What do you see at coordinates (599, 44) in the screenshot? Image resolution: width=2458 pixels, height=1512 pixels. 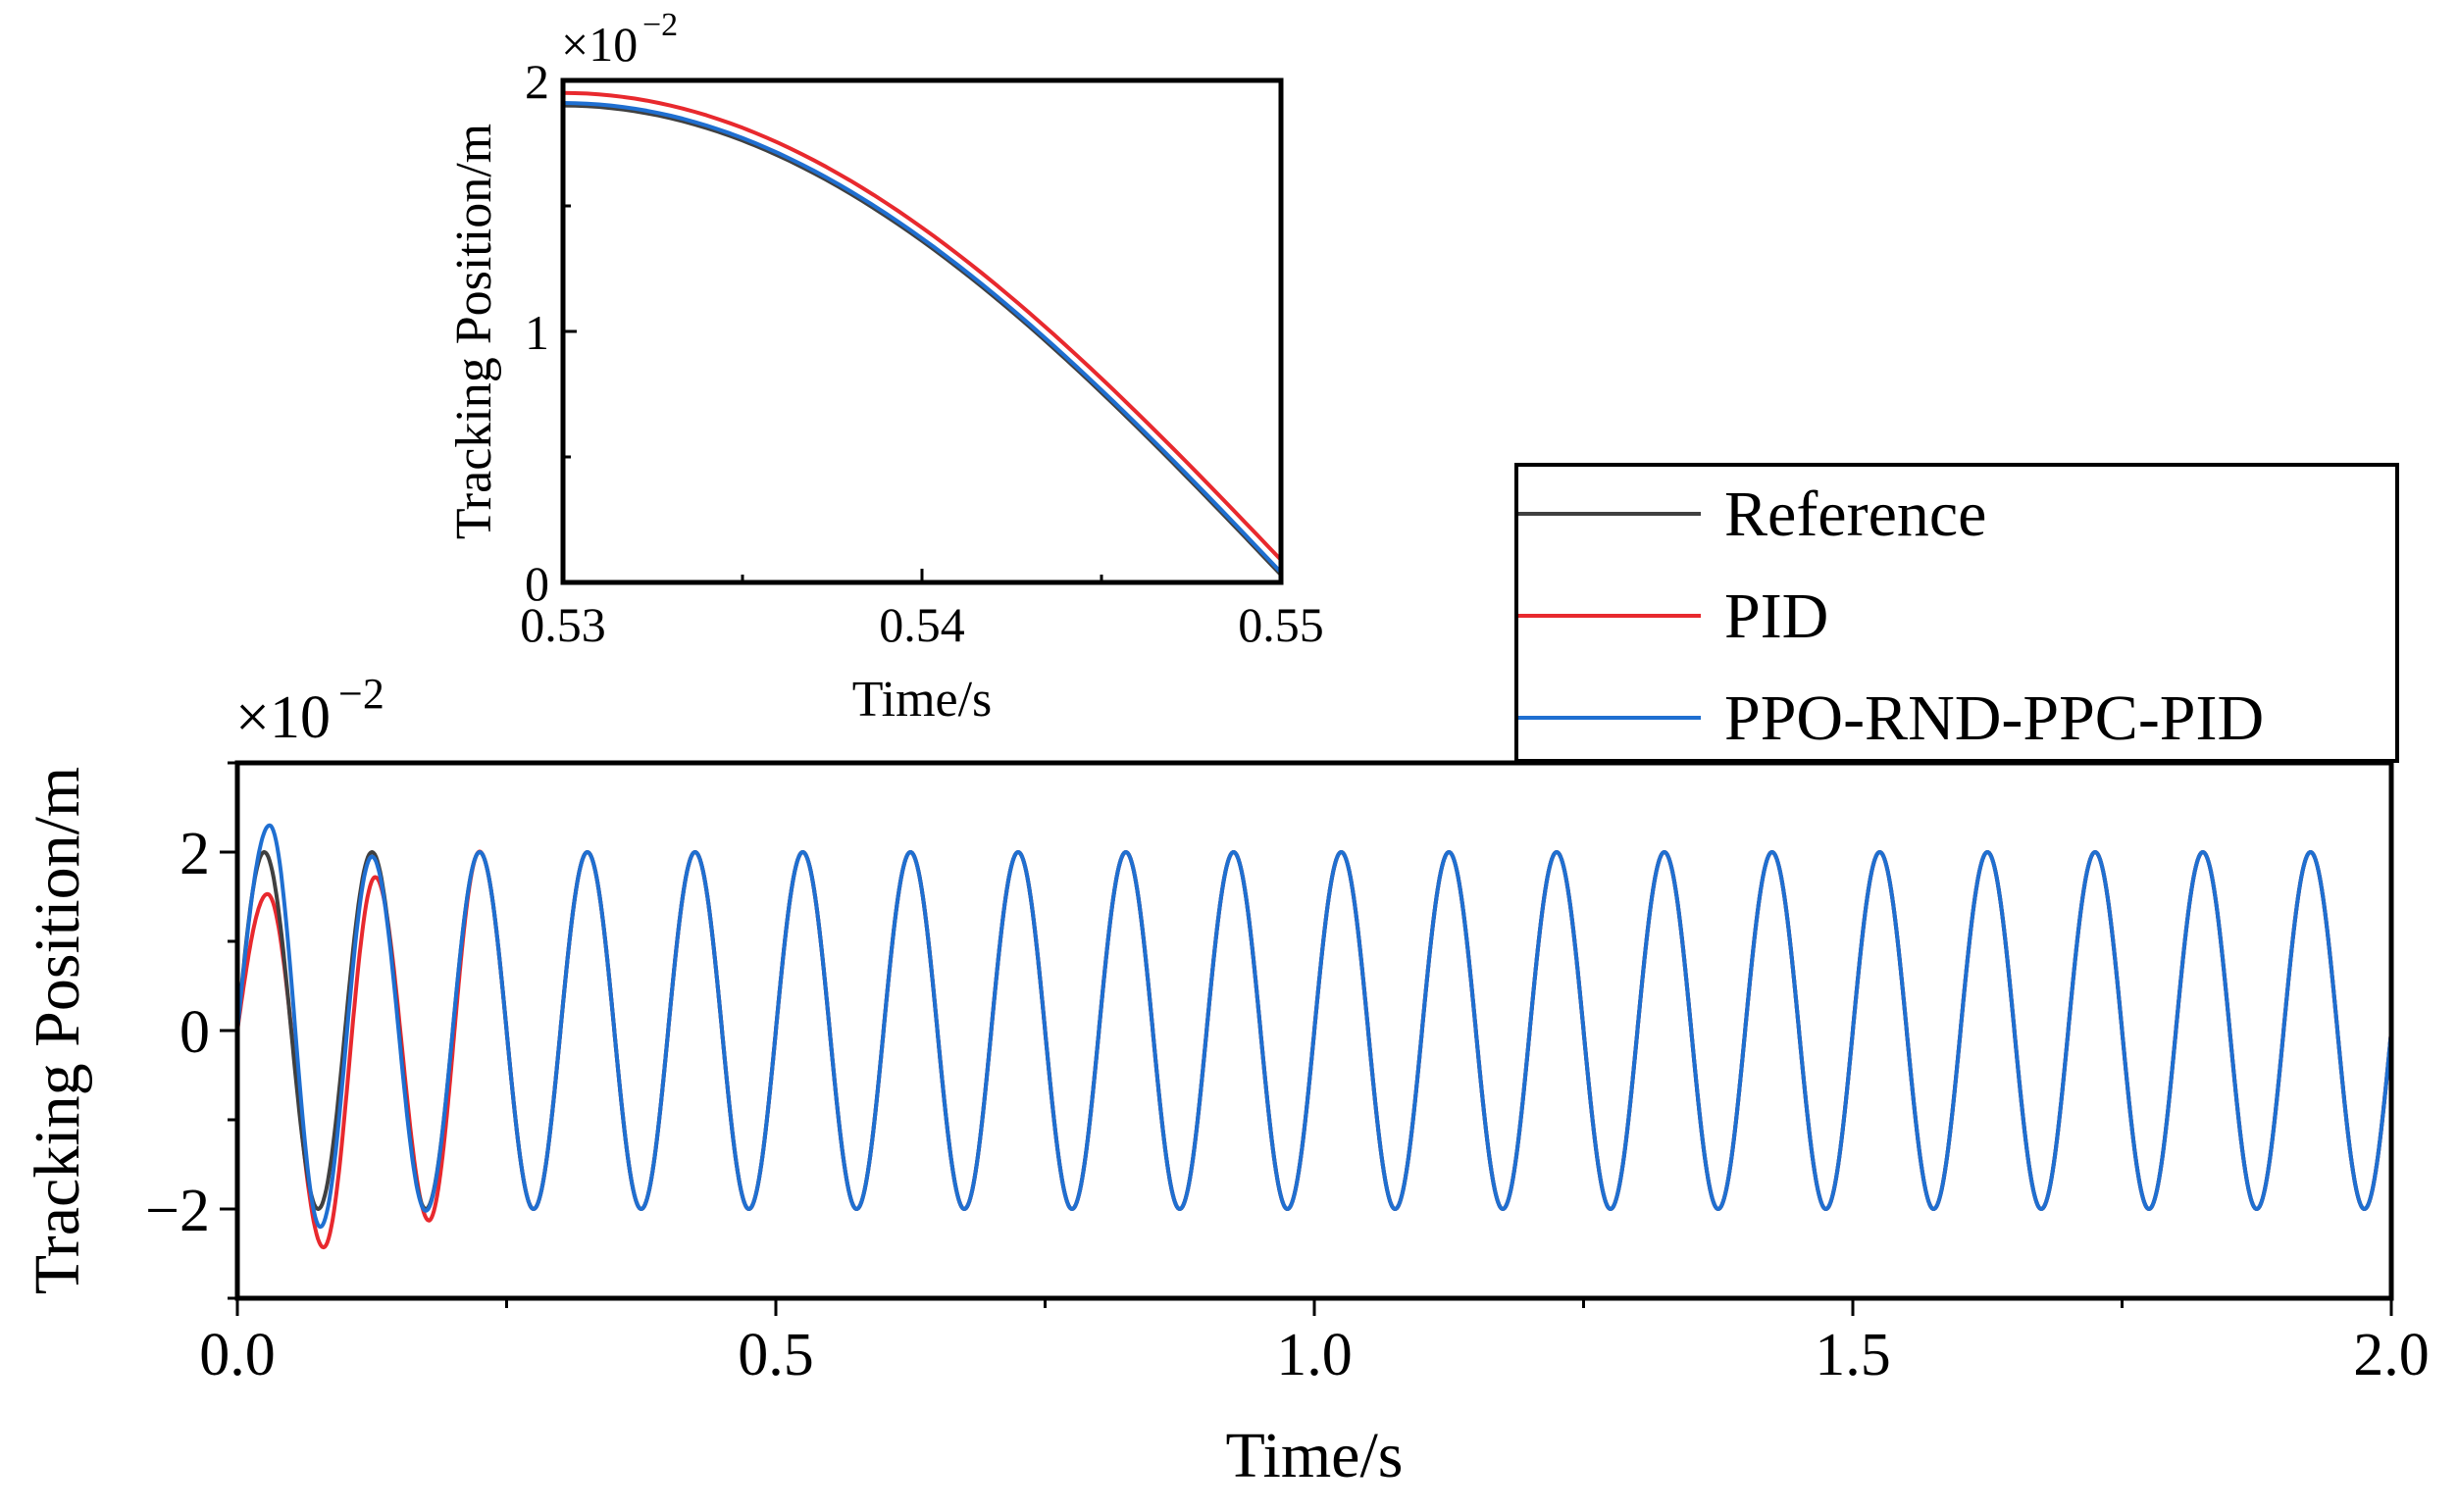 I see `inset-y-multiplier-base: ×10` at bounding box center [599, 44].